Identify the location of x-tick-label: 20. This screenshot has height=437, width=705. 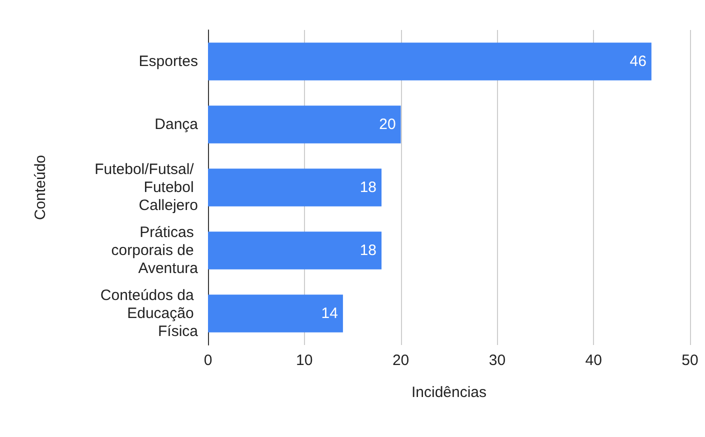
(401, 360).